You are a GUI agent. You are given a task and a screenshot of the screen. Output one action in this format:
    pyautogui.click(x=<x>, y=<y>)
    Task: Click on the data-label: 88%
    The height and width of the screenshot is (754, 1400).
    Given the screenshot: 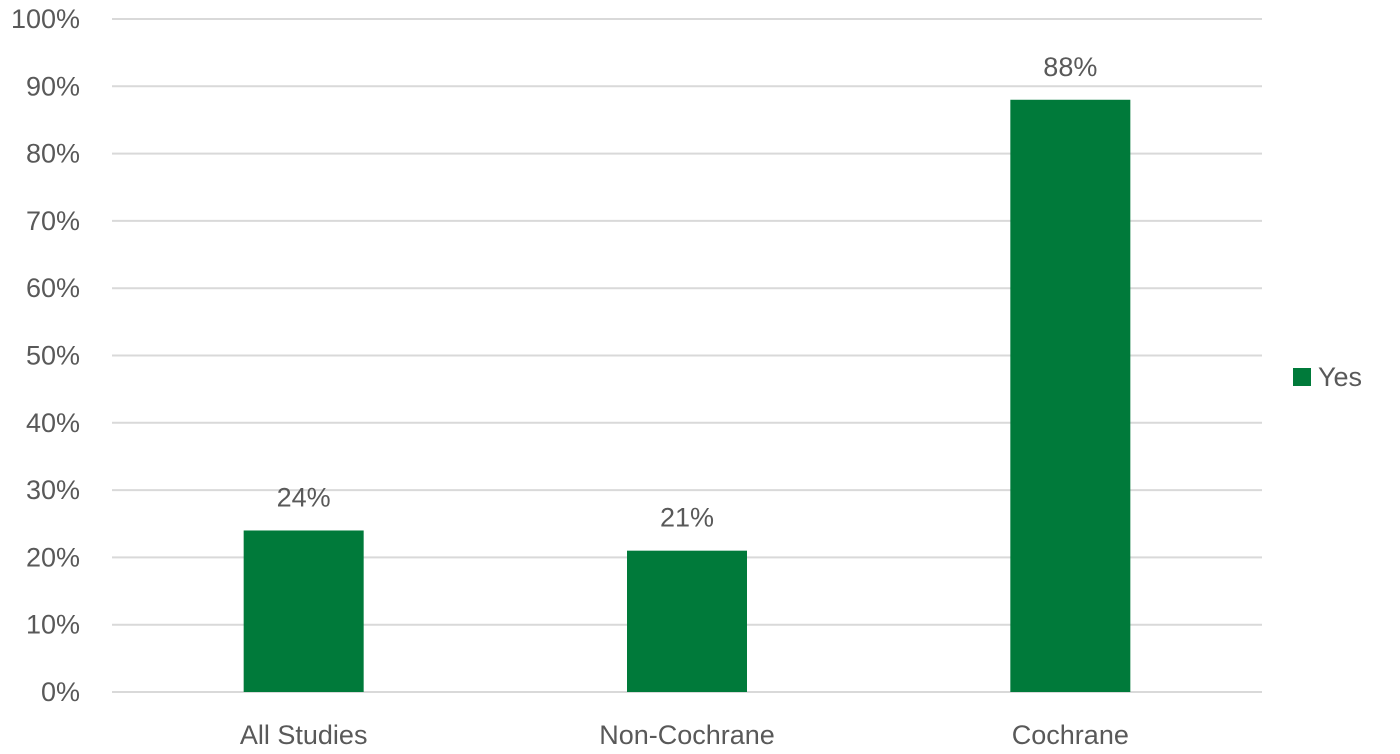 What is the action you would take?
    pyautogui.click(x=1070, y=67)
    